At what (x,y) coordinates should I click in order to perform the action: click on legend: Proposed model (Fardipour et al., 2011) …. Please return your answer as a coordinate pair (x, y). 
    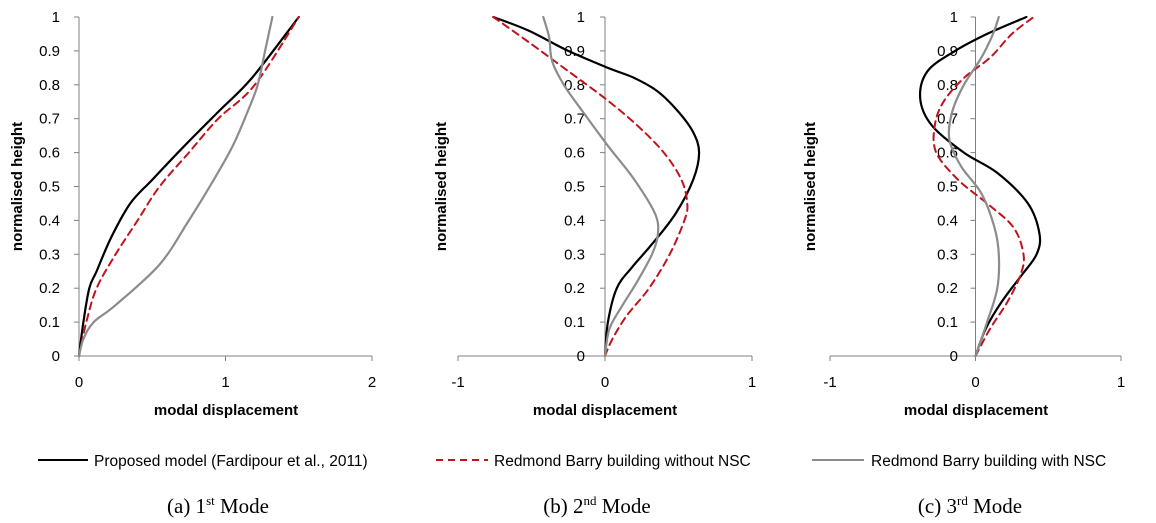
    Looking at the image, I should click on (572, 461).